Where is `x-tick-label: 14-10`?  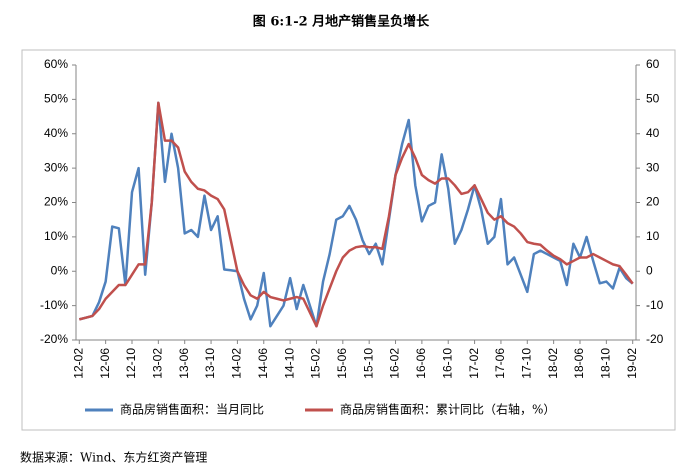
x-tick-label: 14-10 is located at coordinates (289, 363).